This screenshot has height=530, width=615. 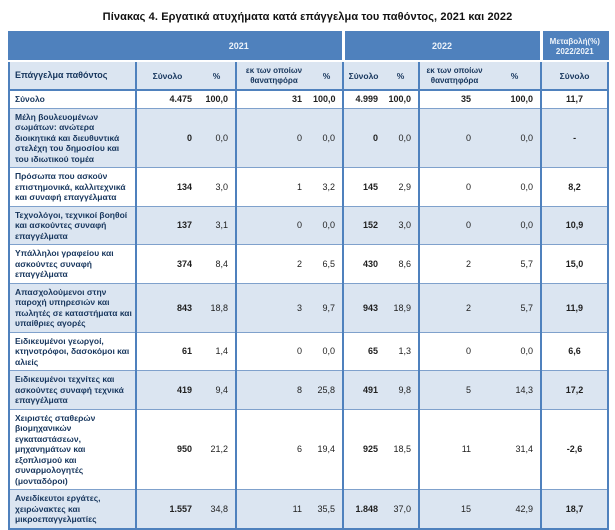 What do you see at coordinates (574, 509) in the screenshot?
I see `cell-change: 18,7` at bounding box center [574, 509].